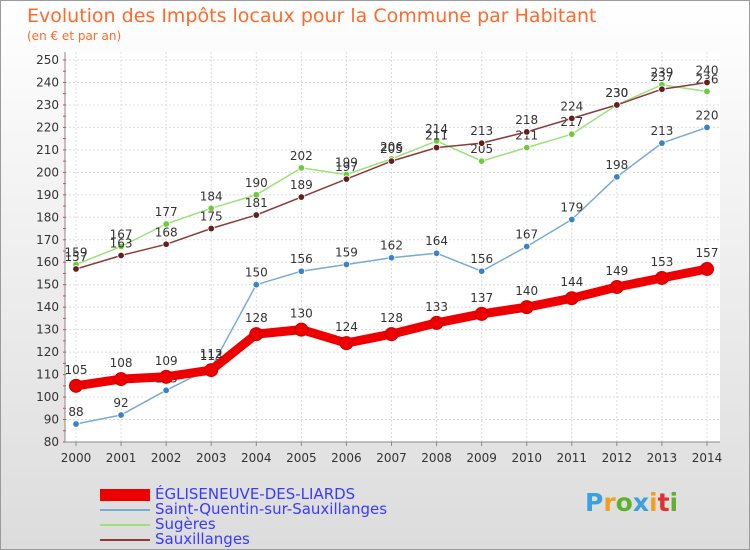 The image size is (750, 550). Describe the element at coordinates (616, 93) in the screenshot. I see `data-label: 230` at that location.